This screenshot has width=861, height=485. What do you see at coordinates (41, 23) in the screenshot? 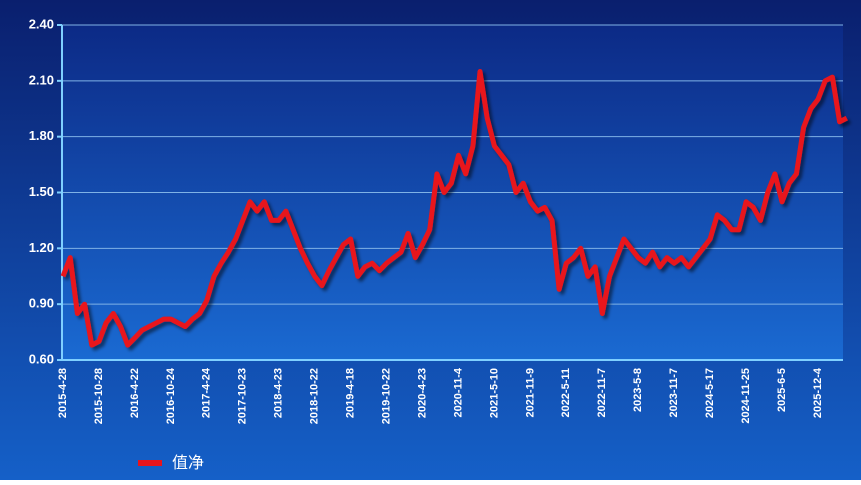
I see `y-tick-label: 2.40` at bounding box center [41, 23].